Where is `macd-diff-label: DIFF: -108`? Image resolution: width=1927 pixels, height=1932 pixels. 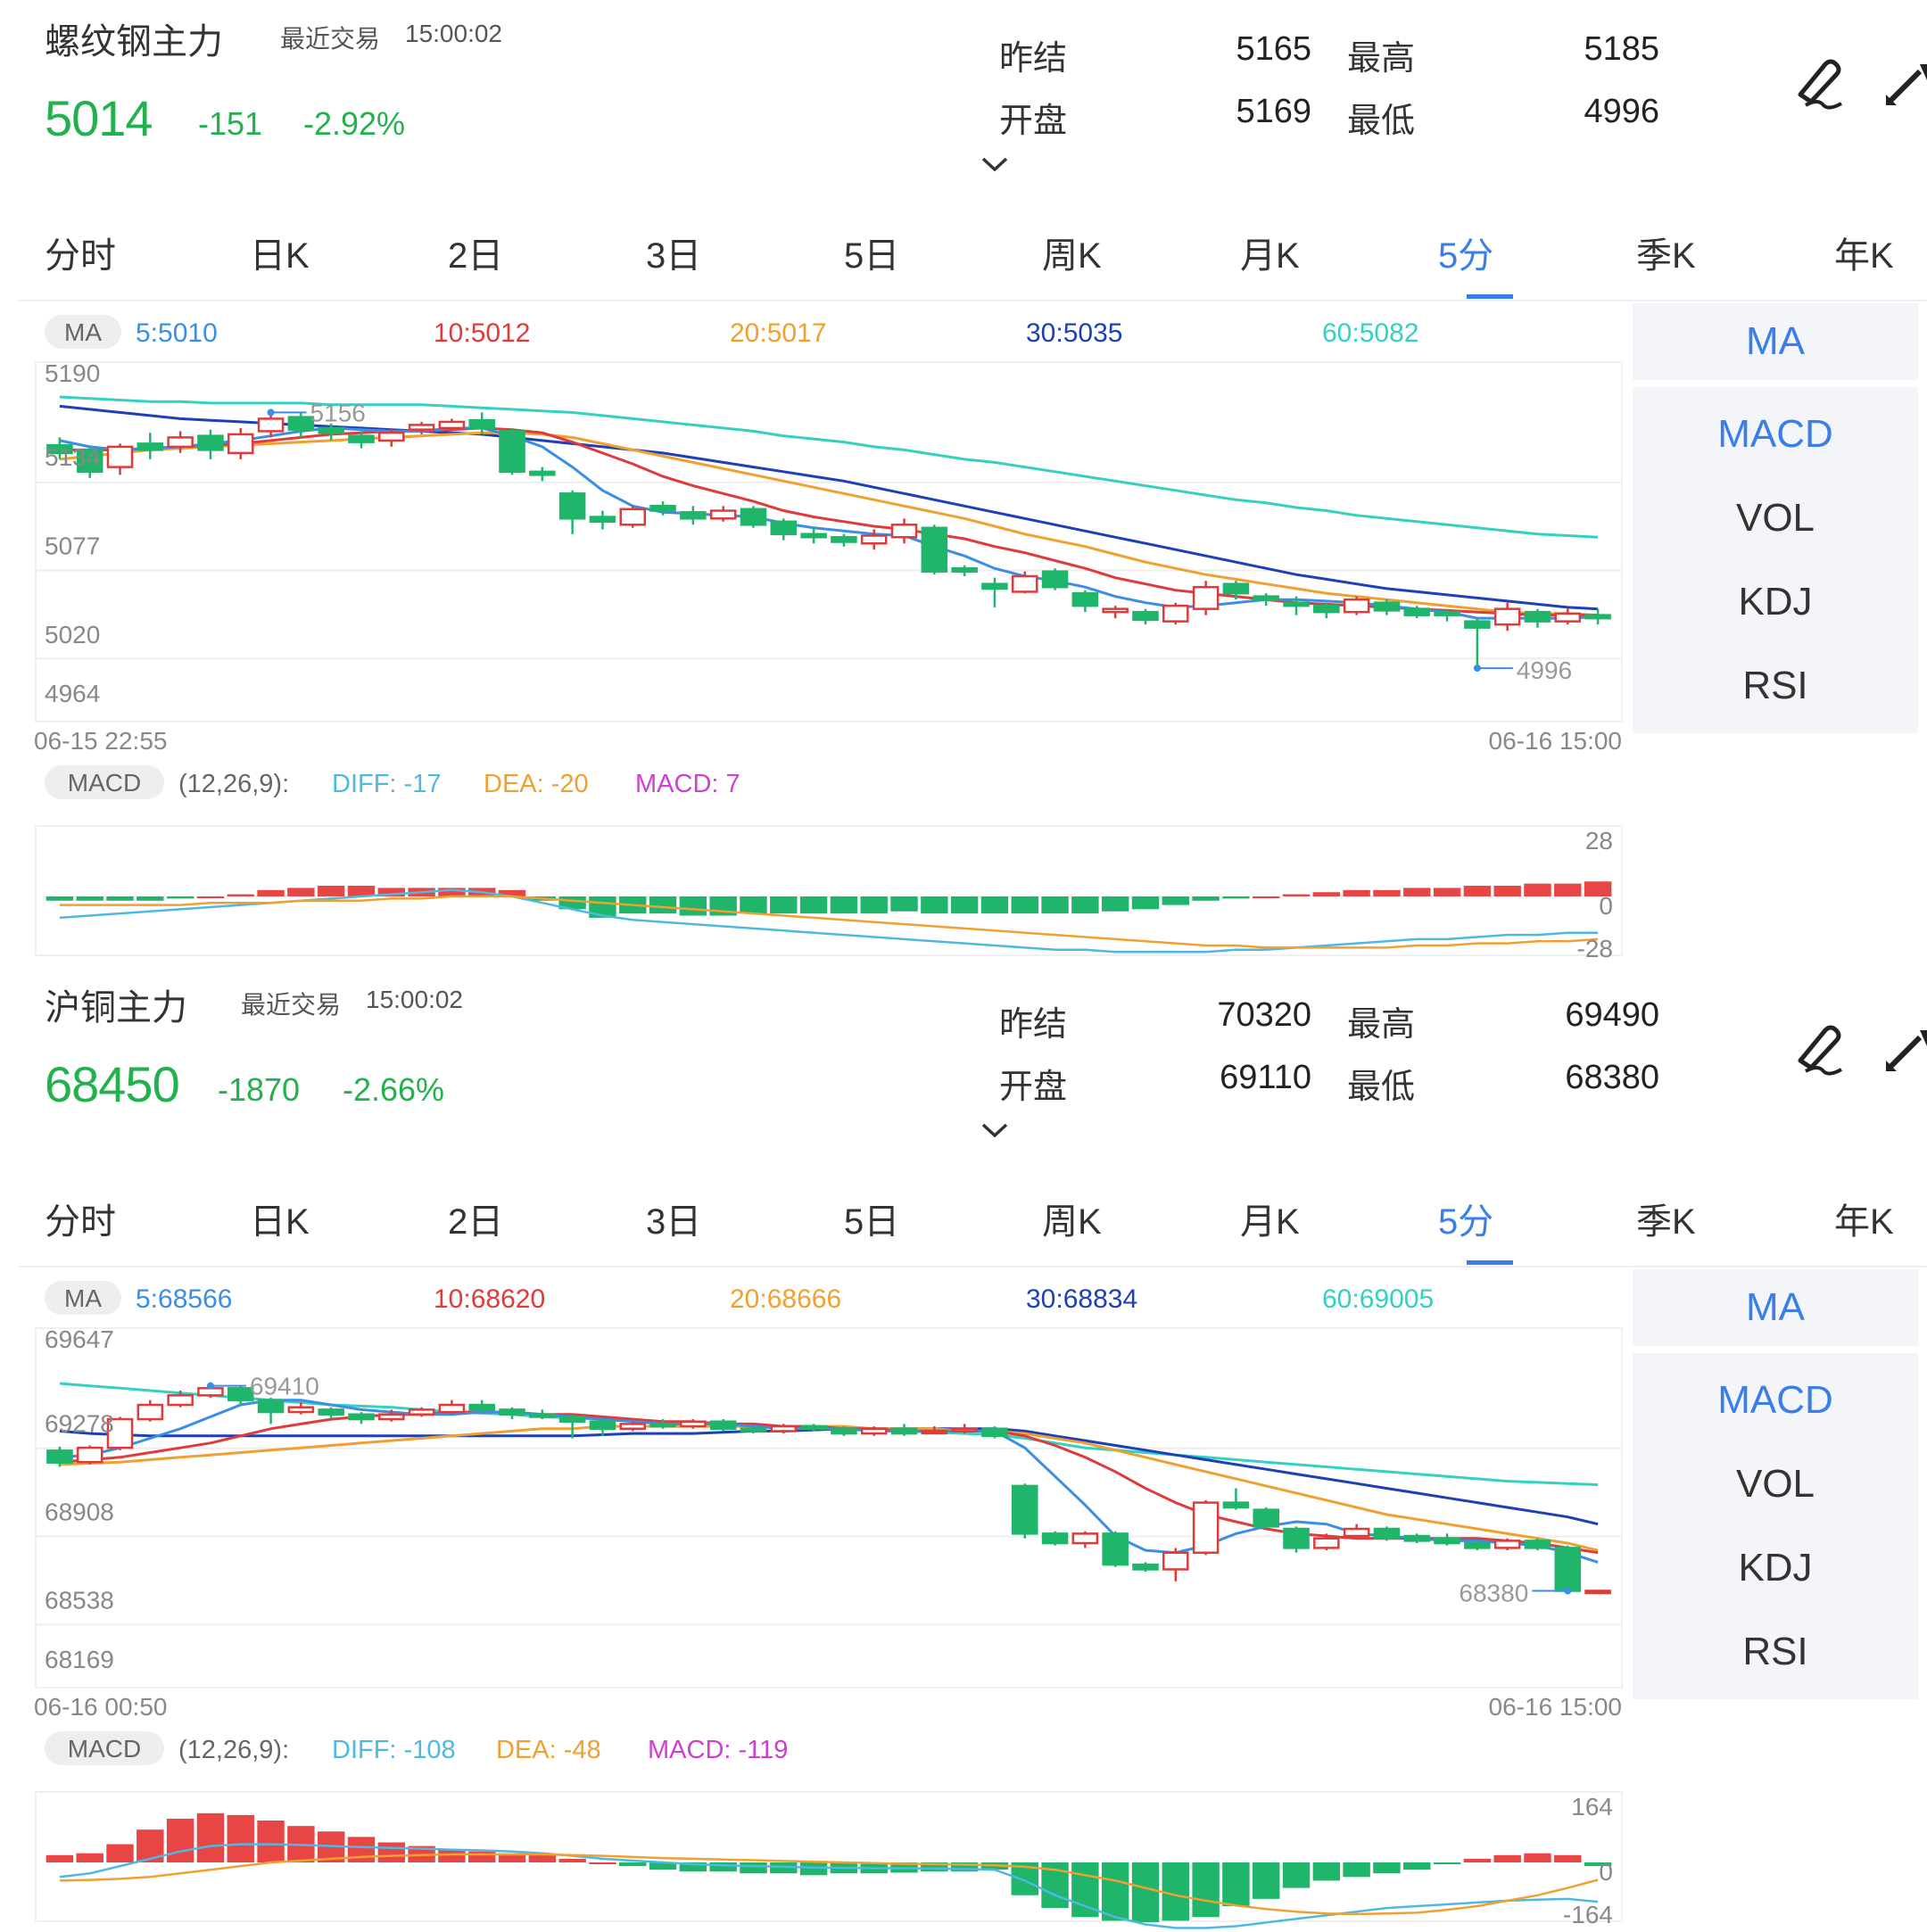
macd-diff-label: DIFF: -108 is located at coordinates (394, 1750).